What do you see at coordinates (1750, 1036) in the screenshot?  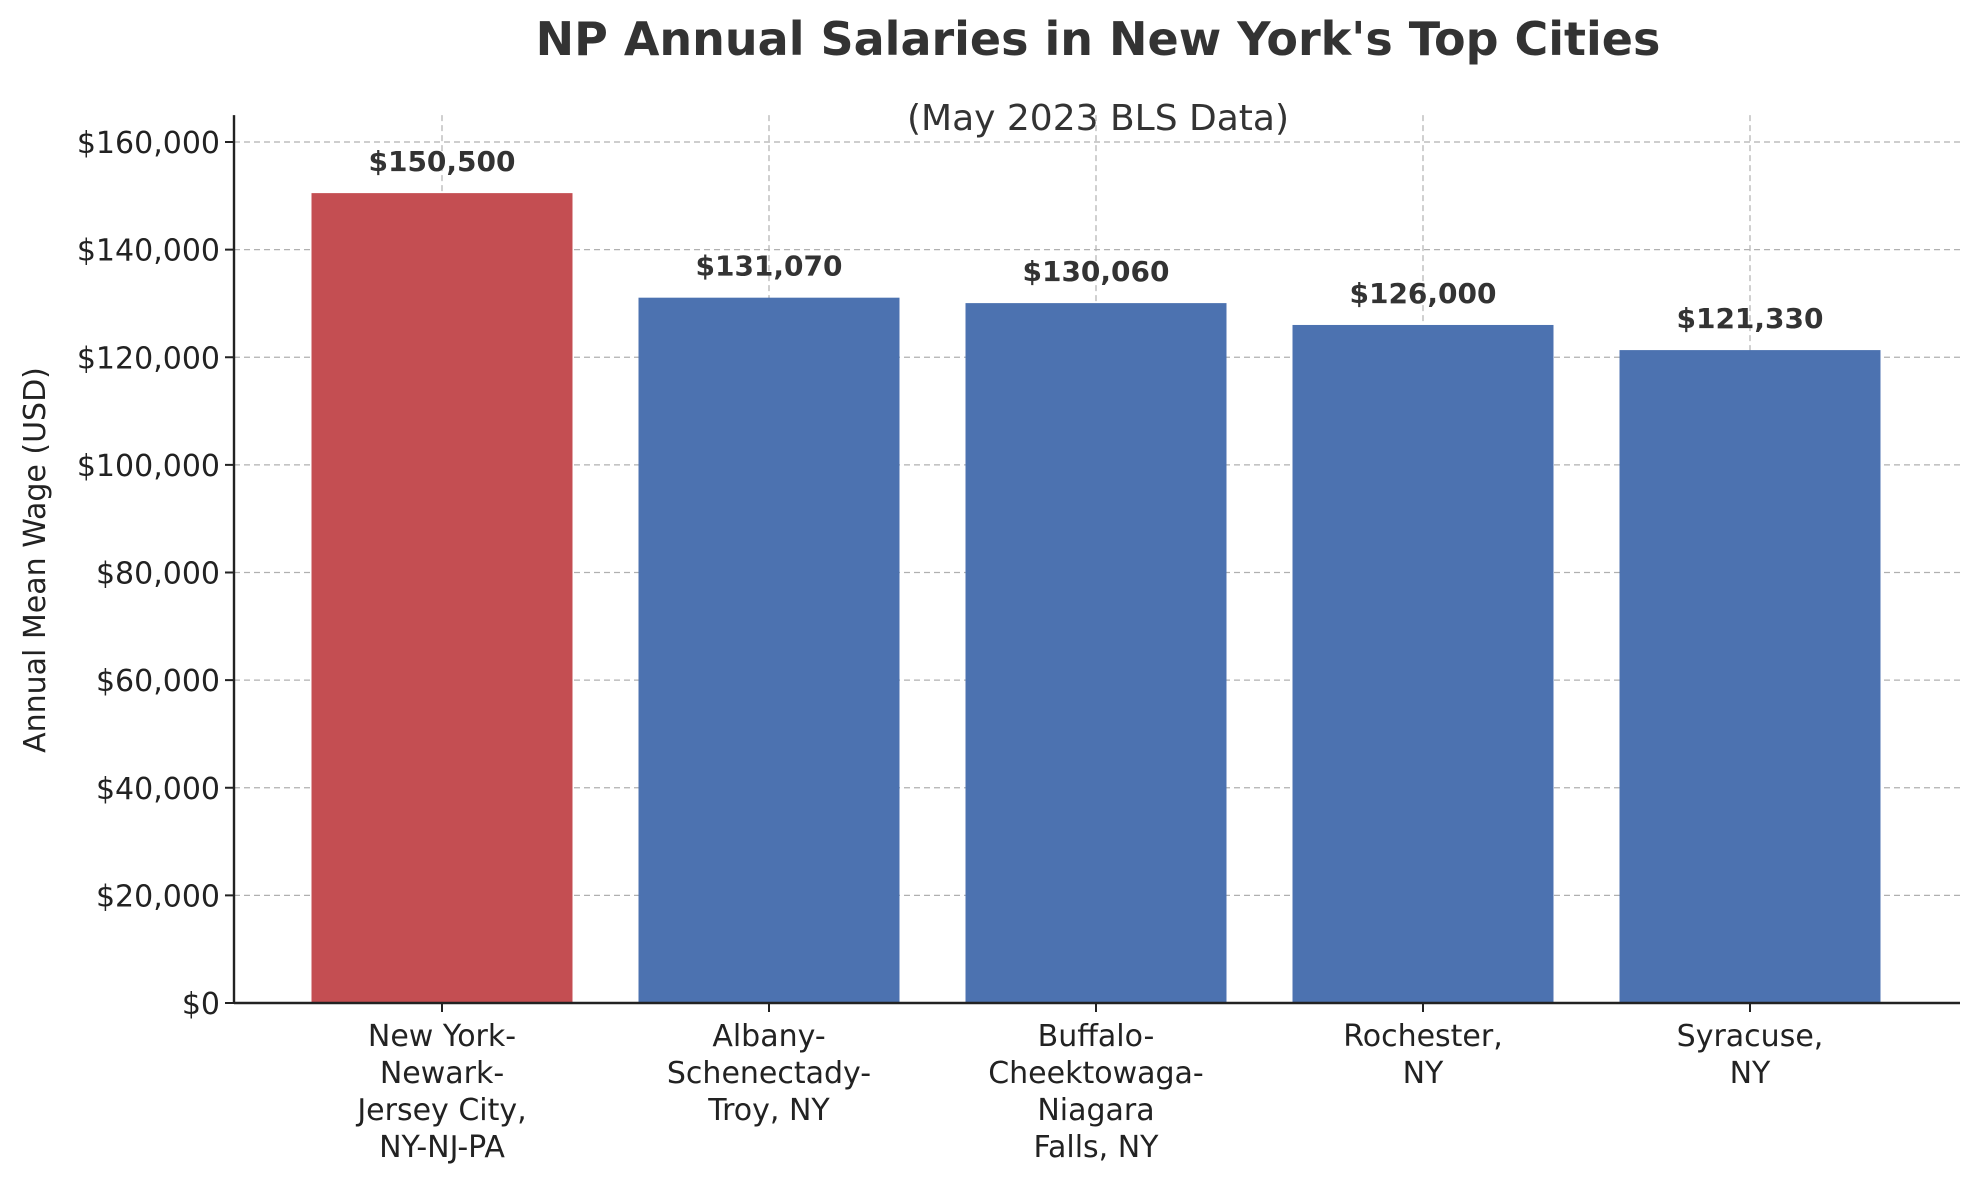 I see `x-tick-label-line: Syracuse,` at bounding box center [1750, 1036].